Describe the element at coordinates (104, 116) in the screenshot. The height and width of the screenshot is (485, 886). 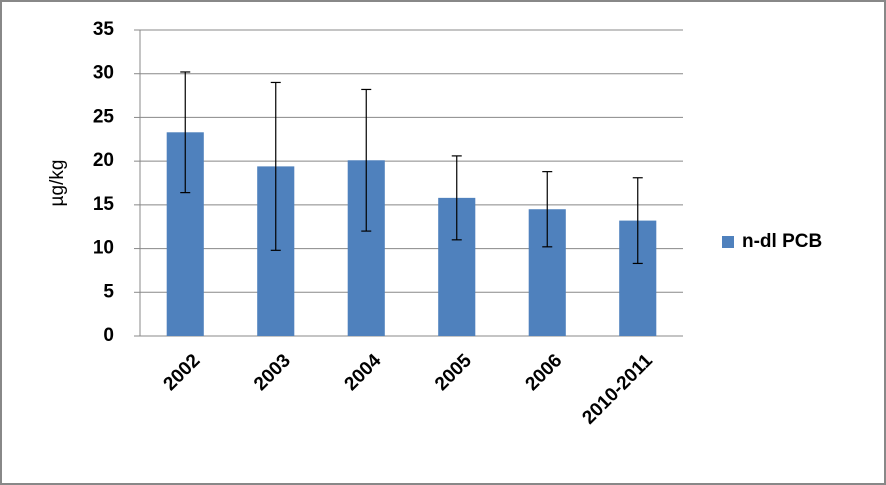
I see `y-tick-label: 25` at that location.